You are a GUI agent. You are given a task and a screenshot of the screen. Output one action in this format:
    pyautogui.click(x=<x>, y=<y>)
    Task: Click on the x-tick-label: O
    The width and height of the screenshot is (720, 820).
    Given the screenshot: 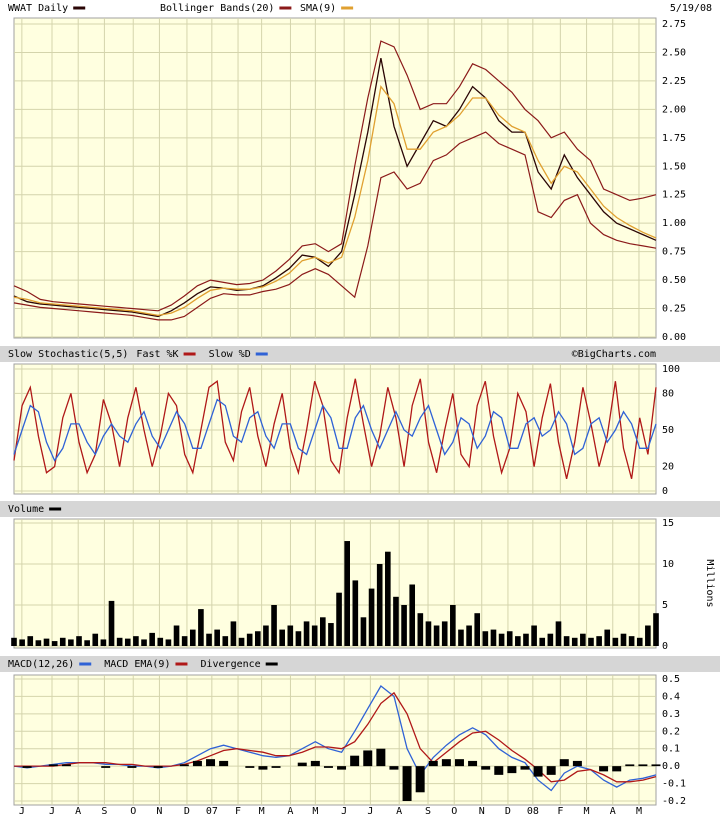 What is the action you would take?
    pyautogui.click(x=133, y=811)
    